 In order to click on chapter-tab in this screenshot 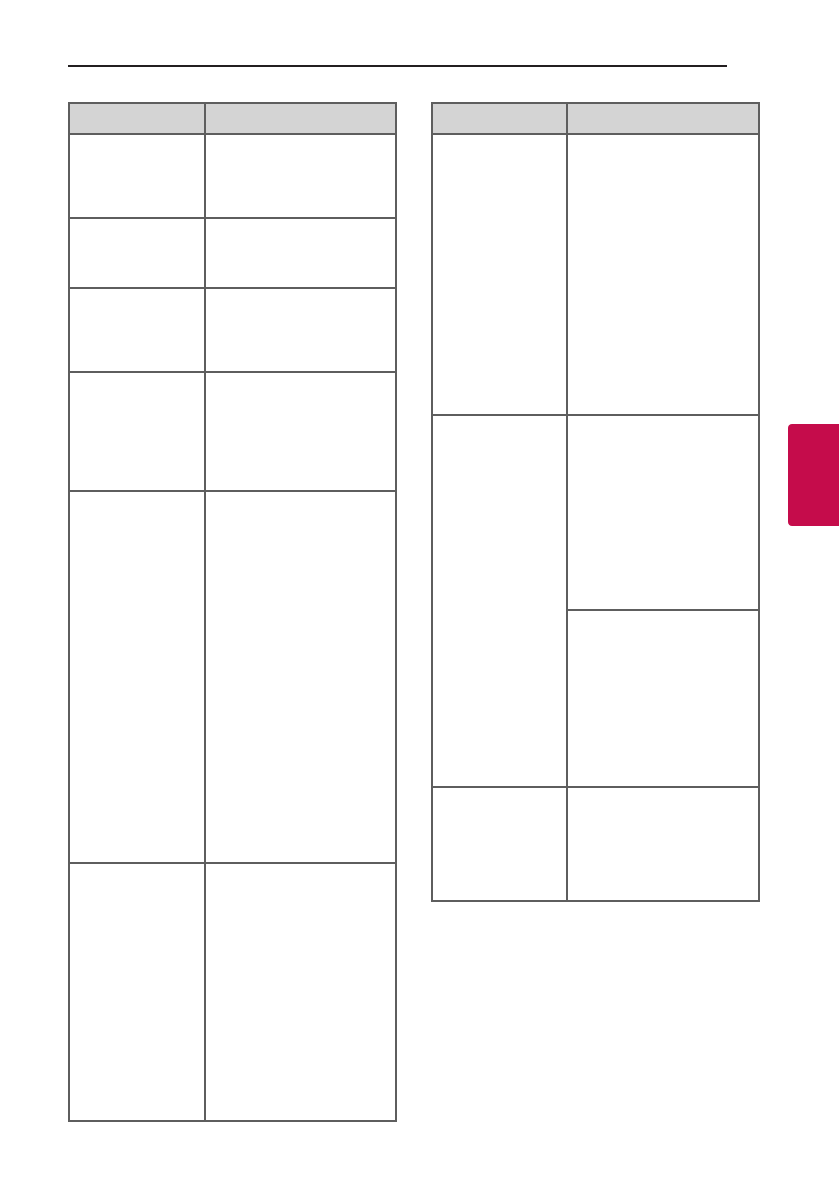, I will do `click(813, 475)`.